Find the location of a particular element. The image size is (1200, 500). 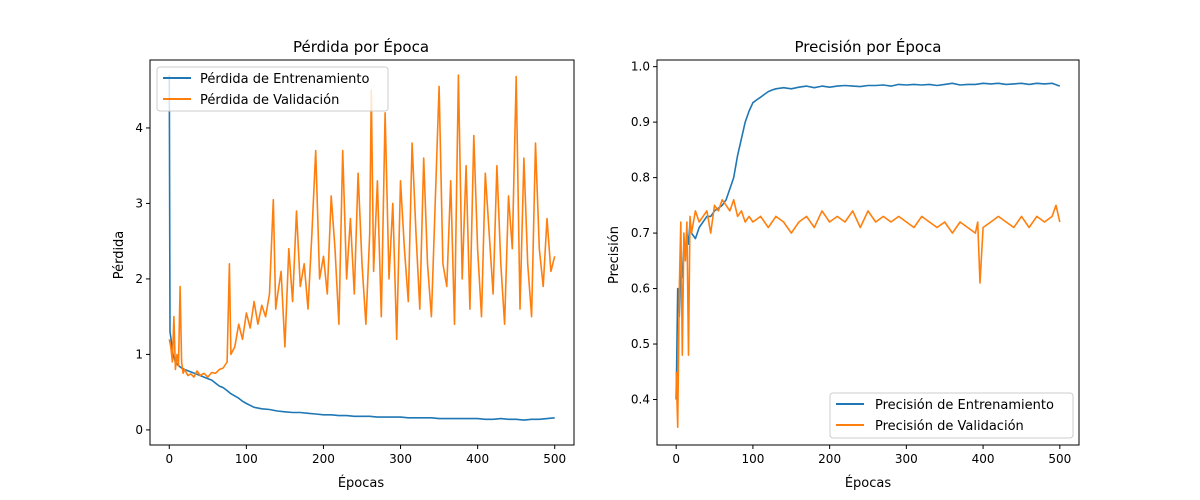

accuracy-legend-box is located at coordinates (951, 415).